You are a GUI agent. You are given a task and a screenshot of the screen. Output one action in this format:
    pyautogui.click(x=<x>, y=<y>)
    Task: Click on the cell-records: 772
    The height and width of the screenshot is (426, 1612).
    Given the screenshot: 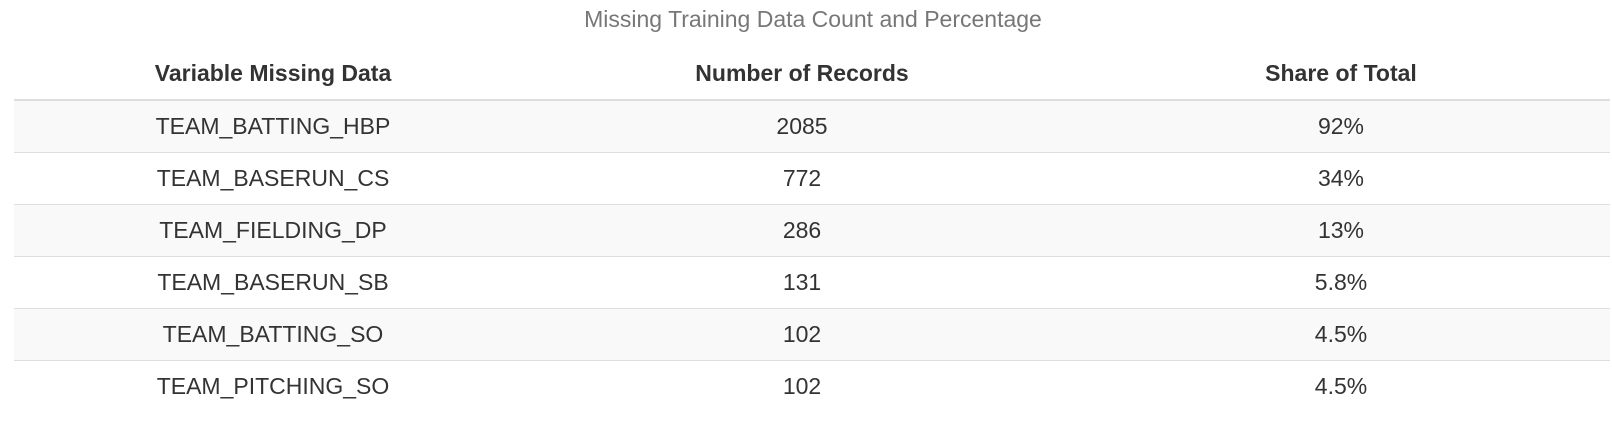 What is the action you would take?
    pyautogui.click(x=802, y=178)
    